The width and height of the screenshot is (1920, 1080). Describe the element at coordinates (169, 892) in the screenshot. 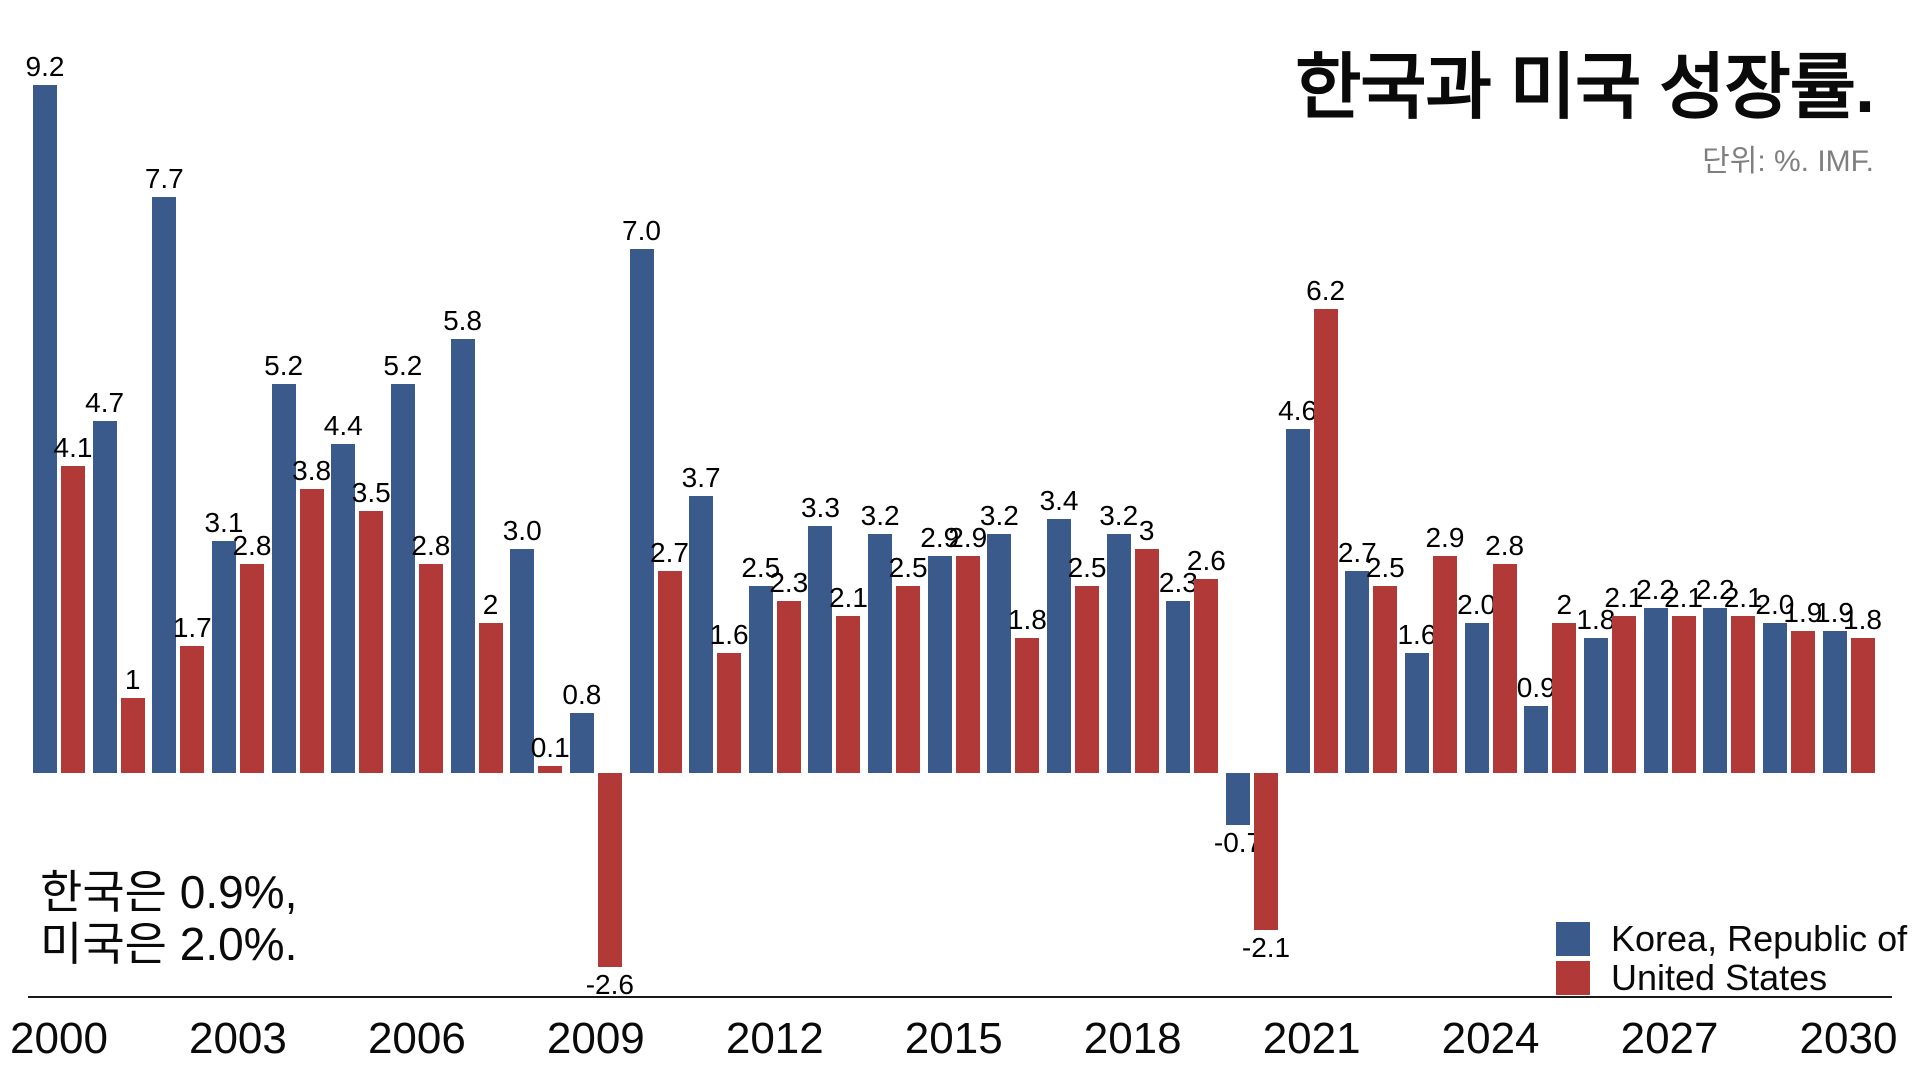

I see `annotation-korea-line: 한국은 0.9%,` at that location.